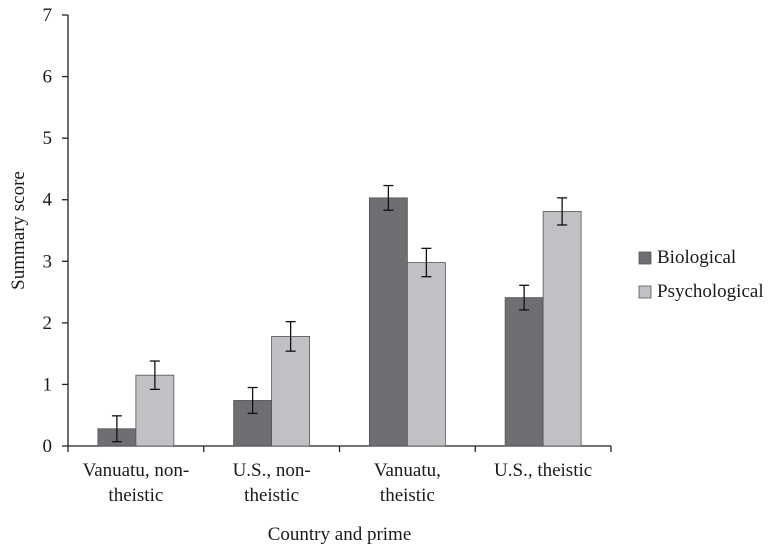  I want to click on legend-swatch-psychological, so click(645, 292).